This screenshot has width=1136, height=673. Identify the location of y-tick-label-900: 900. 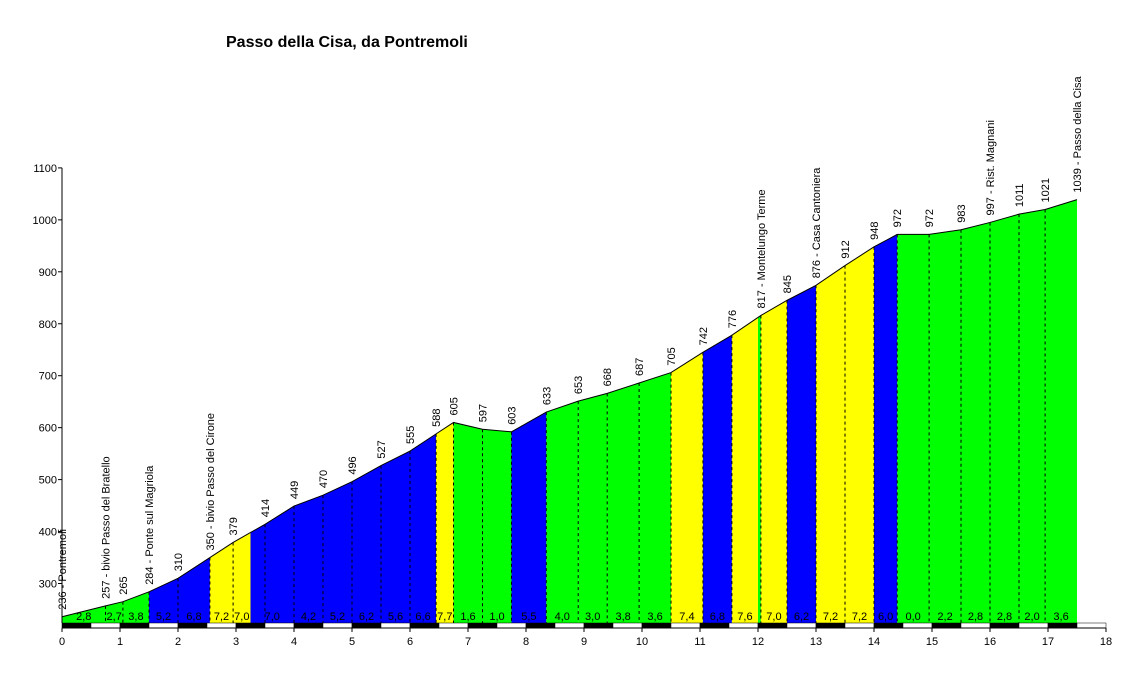
(48, 273).